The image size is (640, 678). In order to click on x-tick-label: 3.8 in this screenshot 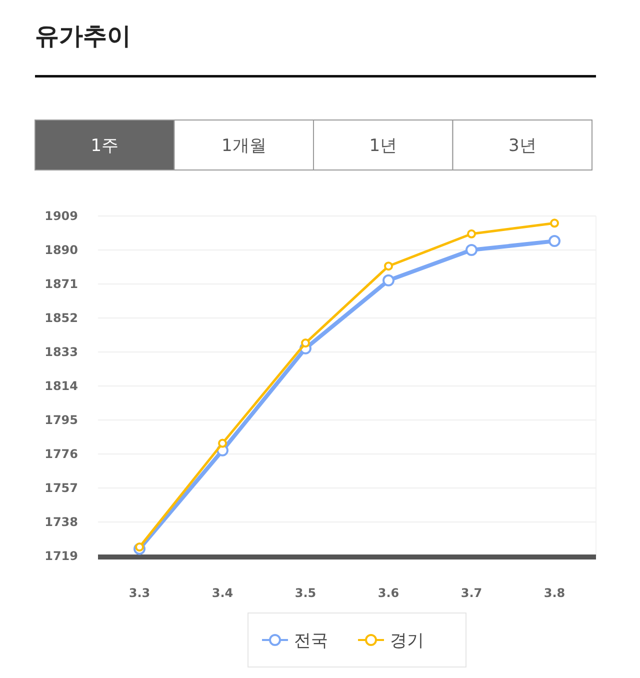, I will do `click(555, 593)`.